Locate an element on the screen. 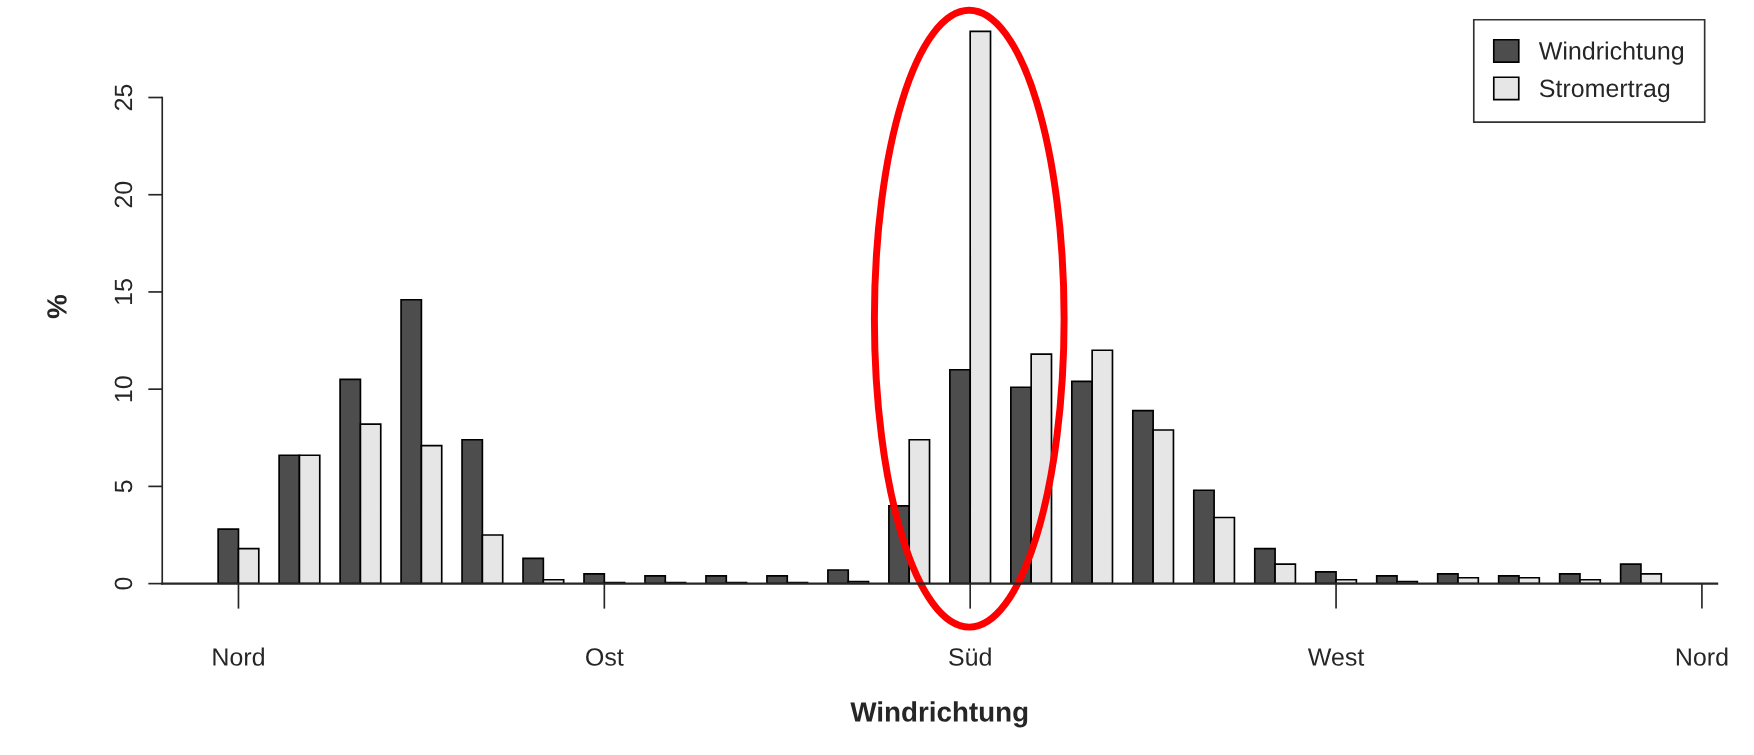 The height and width of the screenshot is (755, 1754). y-tick-label: 5 is located at coordinates (123, 486).